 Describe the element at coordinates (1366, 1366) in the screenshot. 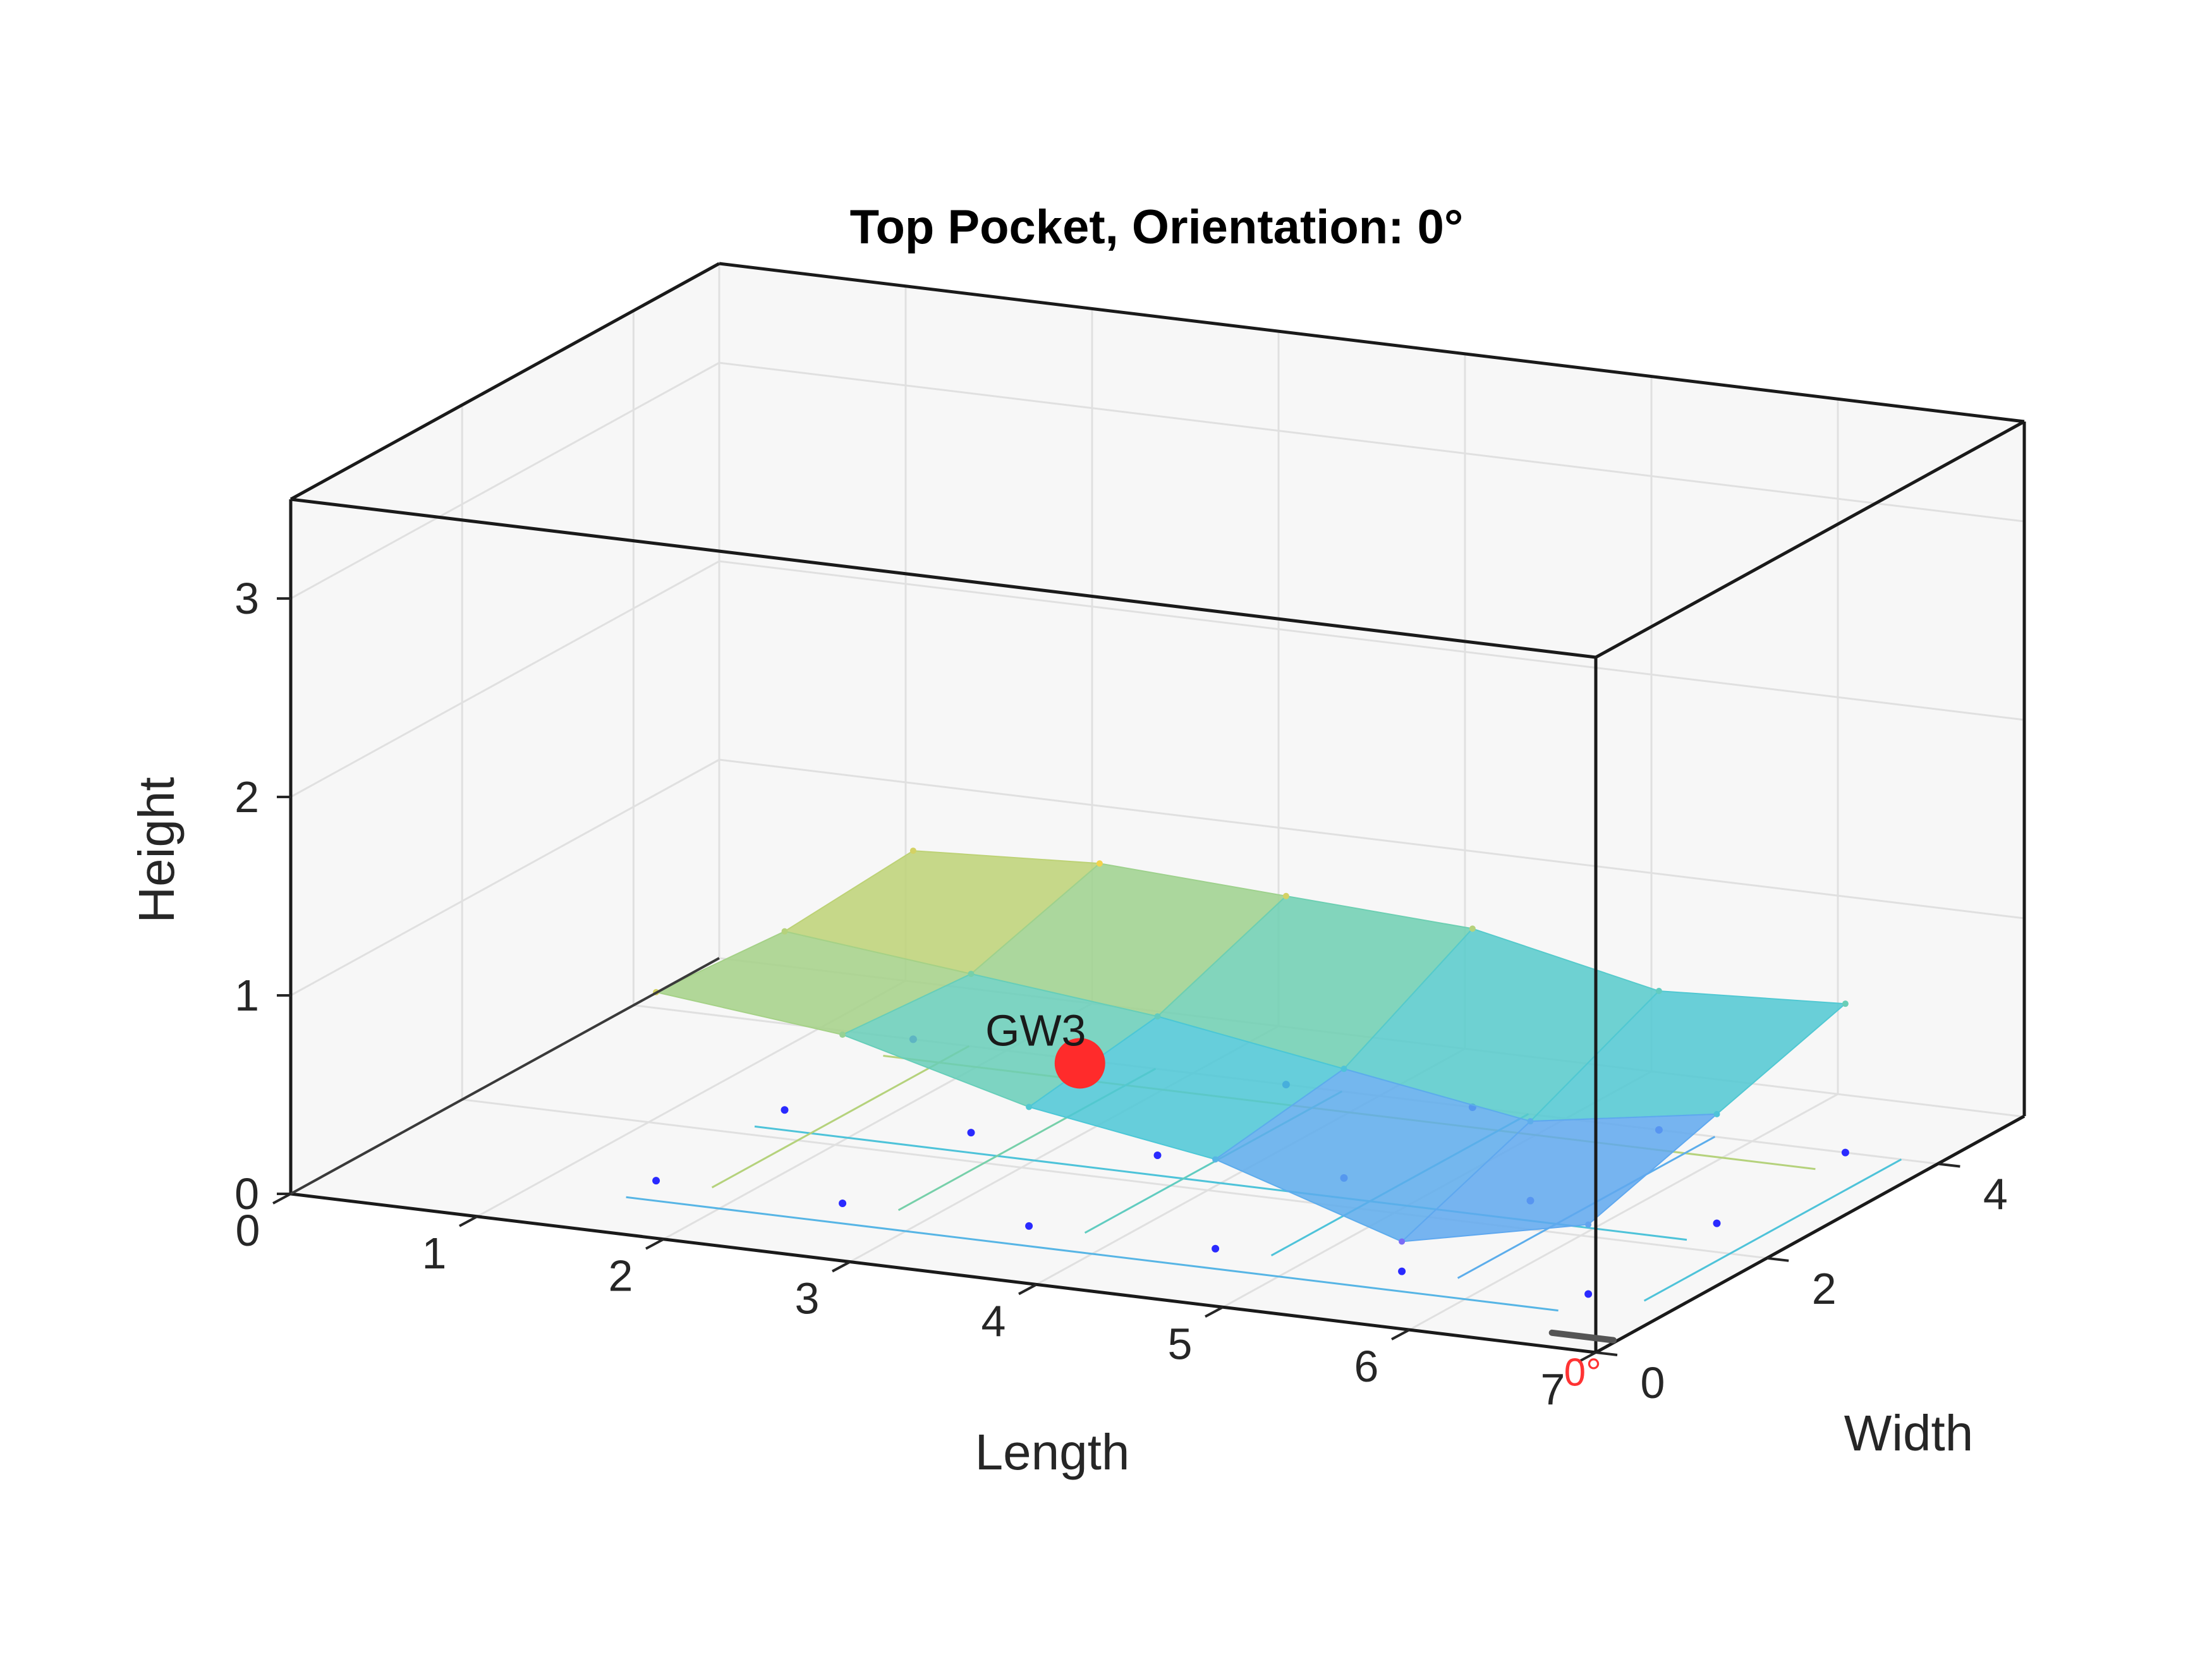

I see `x-tick-label: 6` at that location.